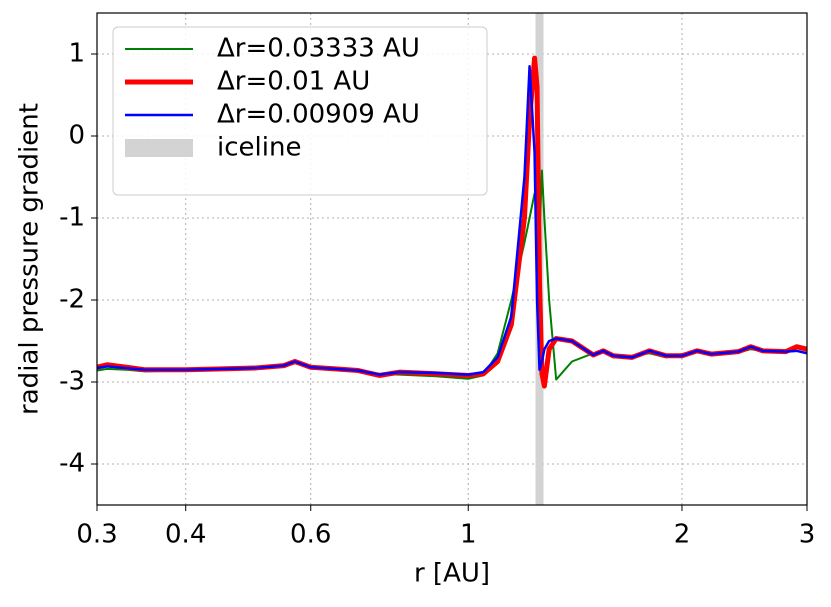 The width and height of the screenshot is (831, 607). I want to click on legend-swatch, so click(159, 148).